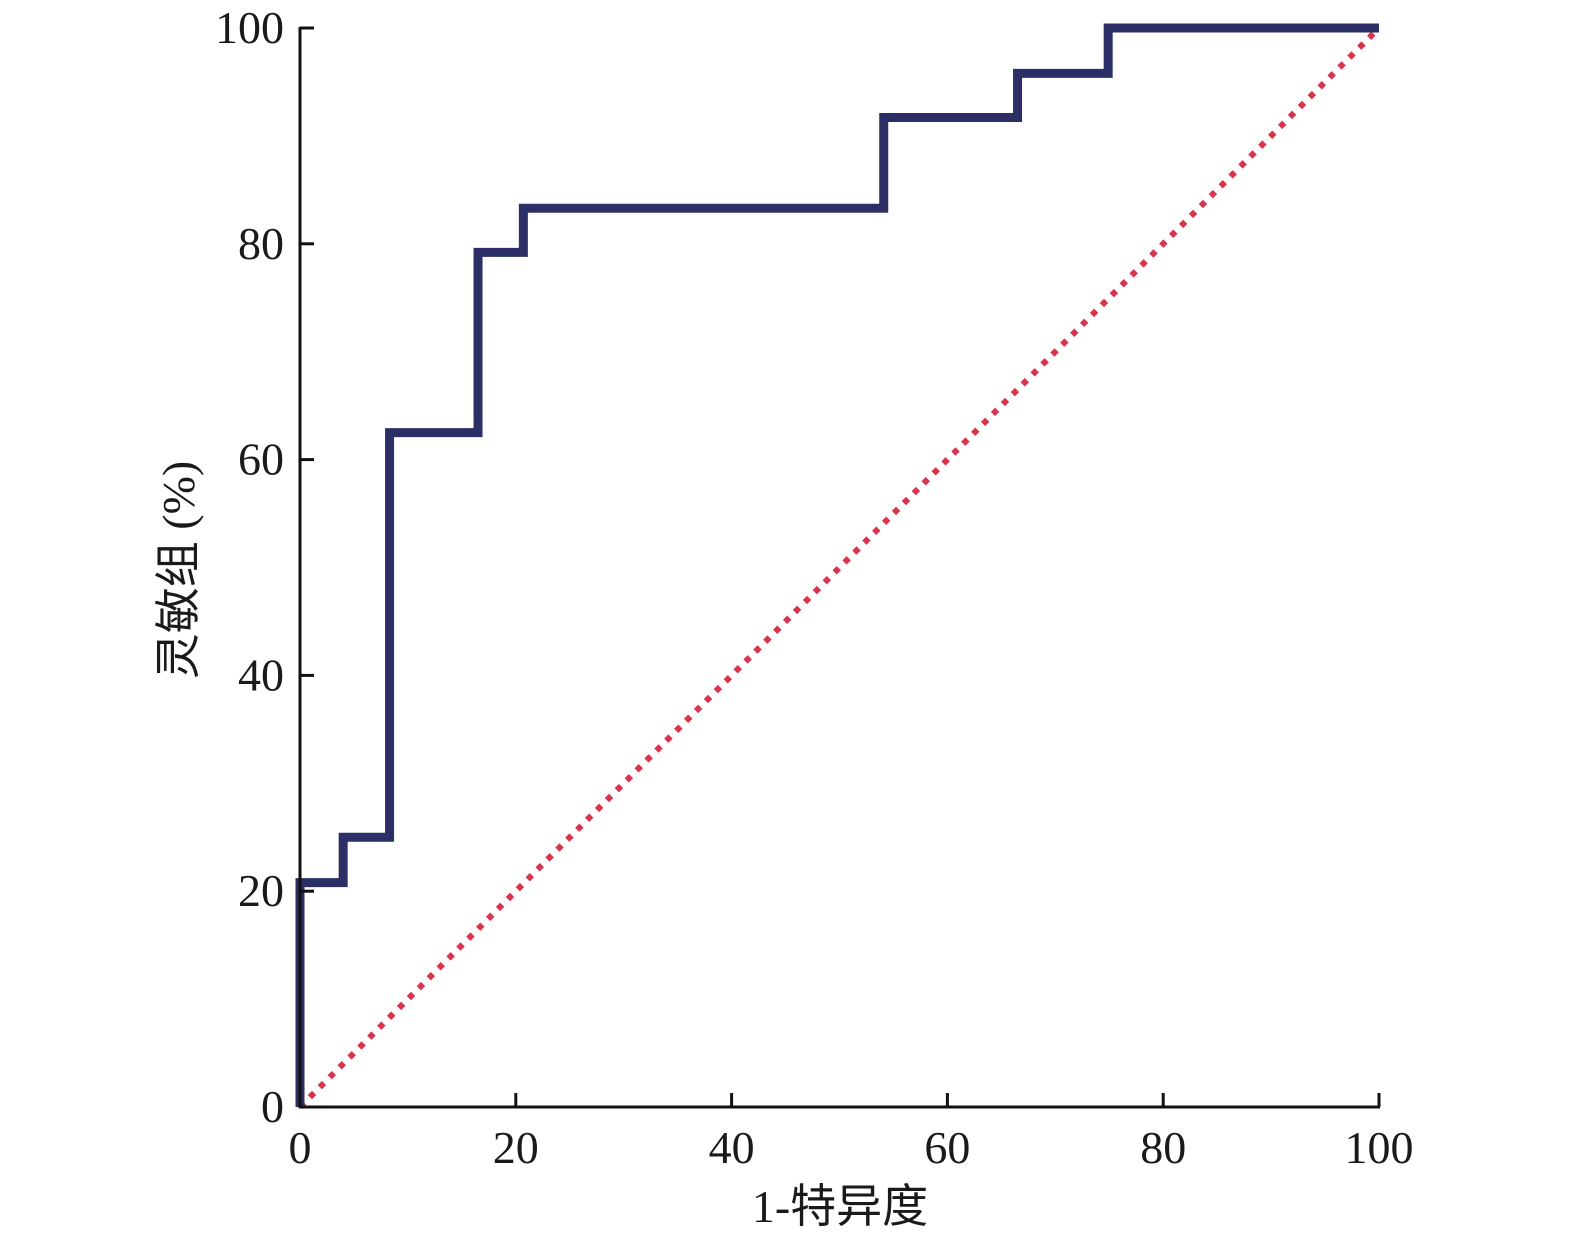 Image resolution: width=1575 pixels, height=1243 pixels. Describe the element at coordinates (261, 243) in the screenshot. I see `y-tick-label: 80` at that location.